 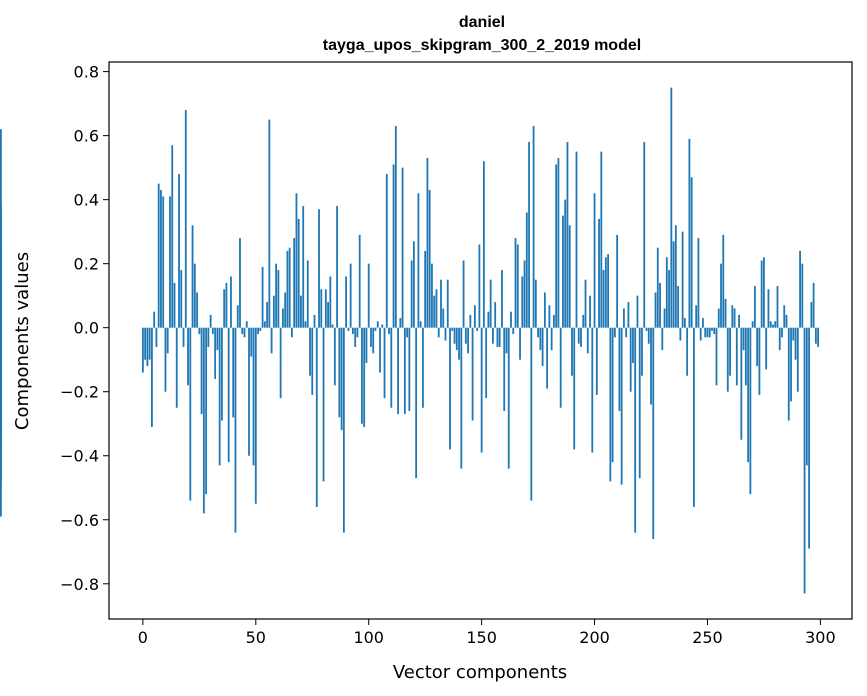 I want to click on x-tick-label: 250, so click(x=707, y=637).